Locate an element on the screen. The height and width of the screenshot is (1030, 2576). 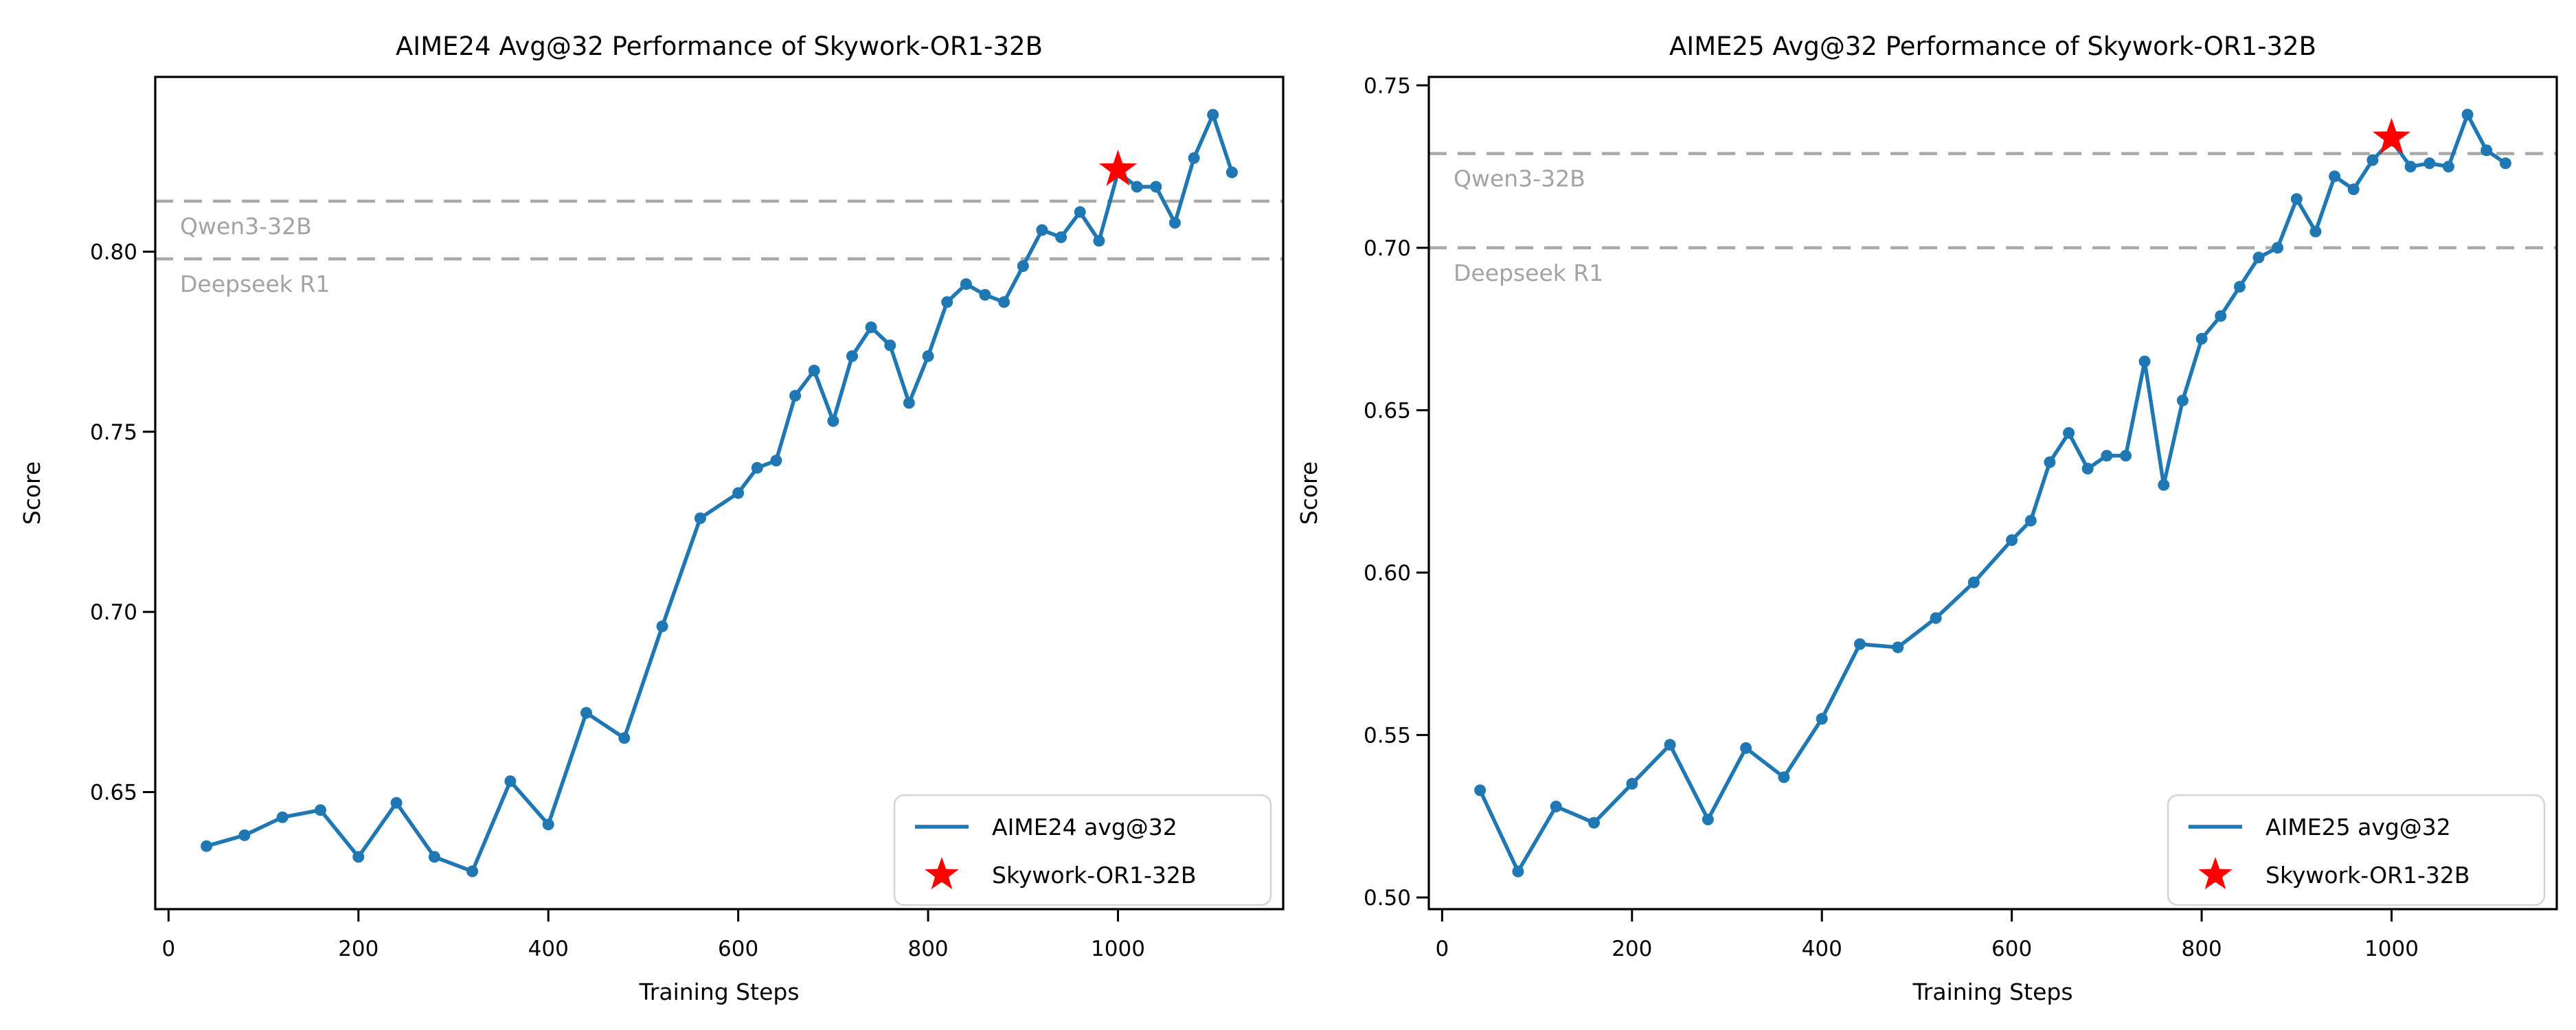
baseline-label: Deepseek R1 is located at coordinates (1528, 273).